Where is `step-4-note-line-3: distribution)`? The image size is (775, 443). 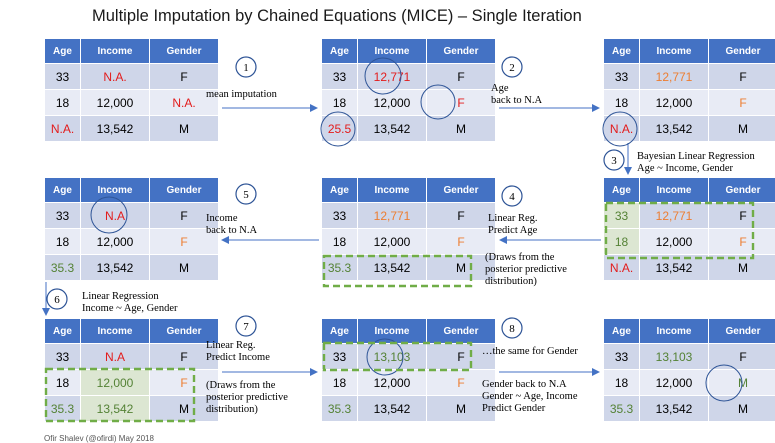 step-4-note-line-3: distribution) is located at coordinates (511, 281).